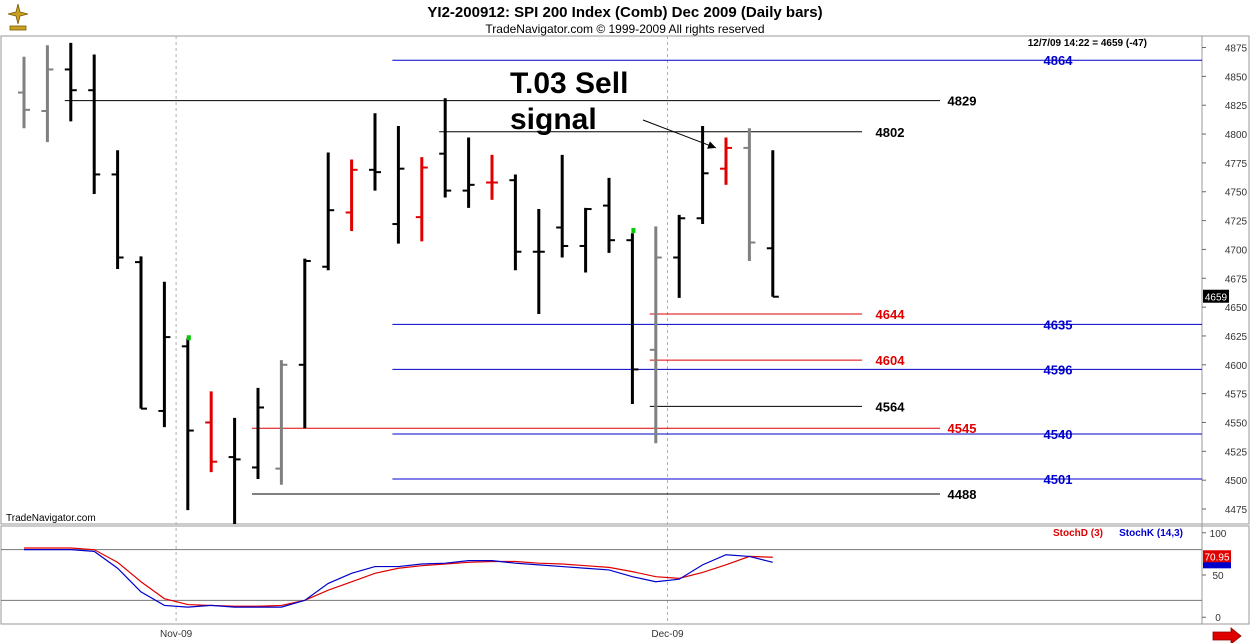 This screenshot has height=643, width=1250. I want to click on price-tick-label: 4550, so click(1236, 423).